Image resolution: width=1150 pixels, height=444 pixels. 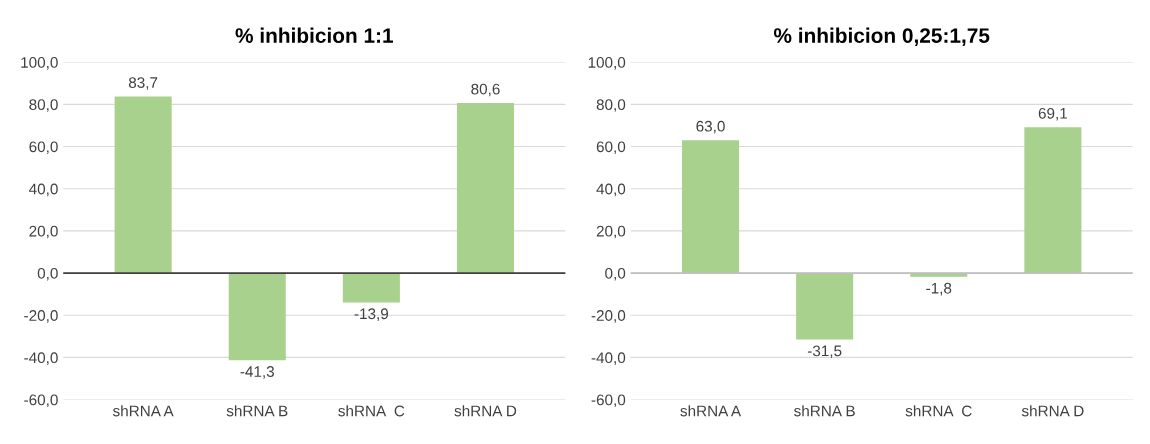 What do you see at coordinates (881, 36) in the screenshot?
I see `chart-title: % inhibicion 0,25:1,75` at bounding box center [881, 36].